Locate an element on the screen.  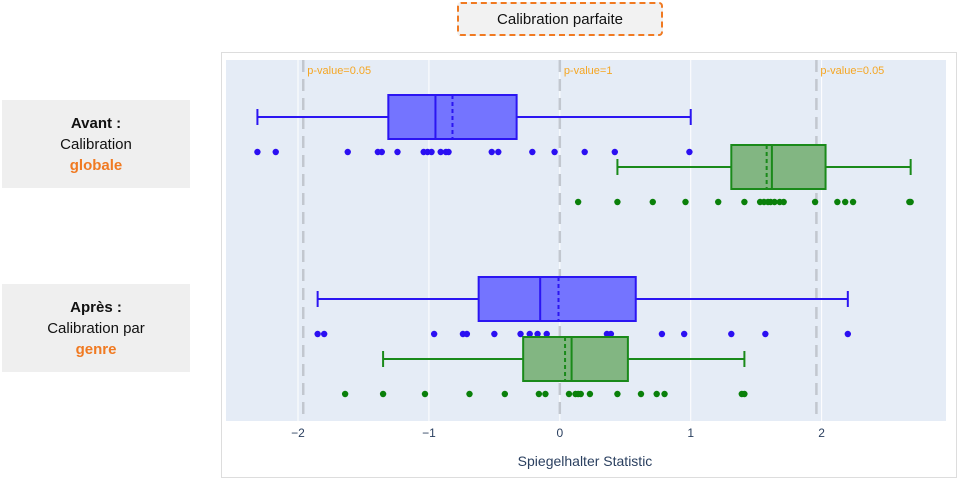
group-label-before-line2: Calibration is located at coordinates (96, 144).